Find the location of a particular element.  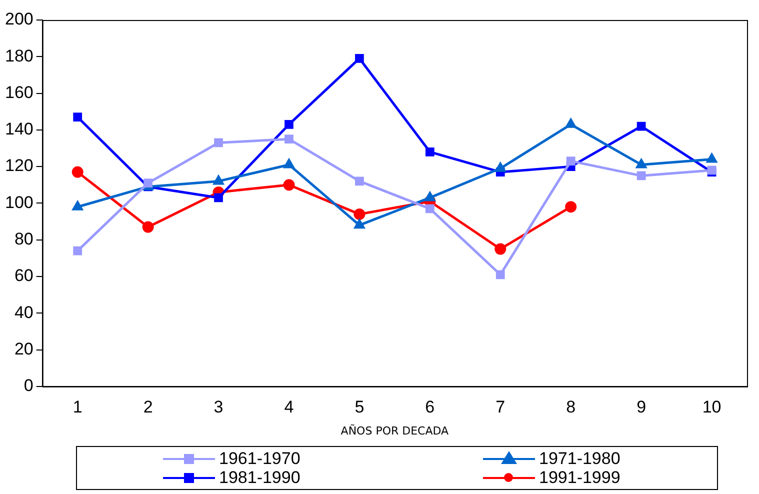

x-tick-label: 2 is located at coordinates (148, 406).